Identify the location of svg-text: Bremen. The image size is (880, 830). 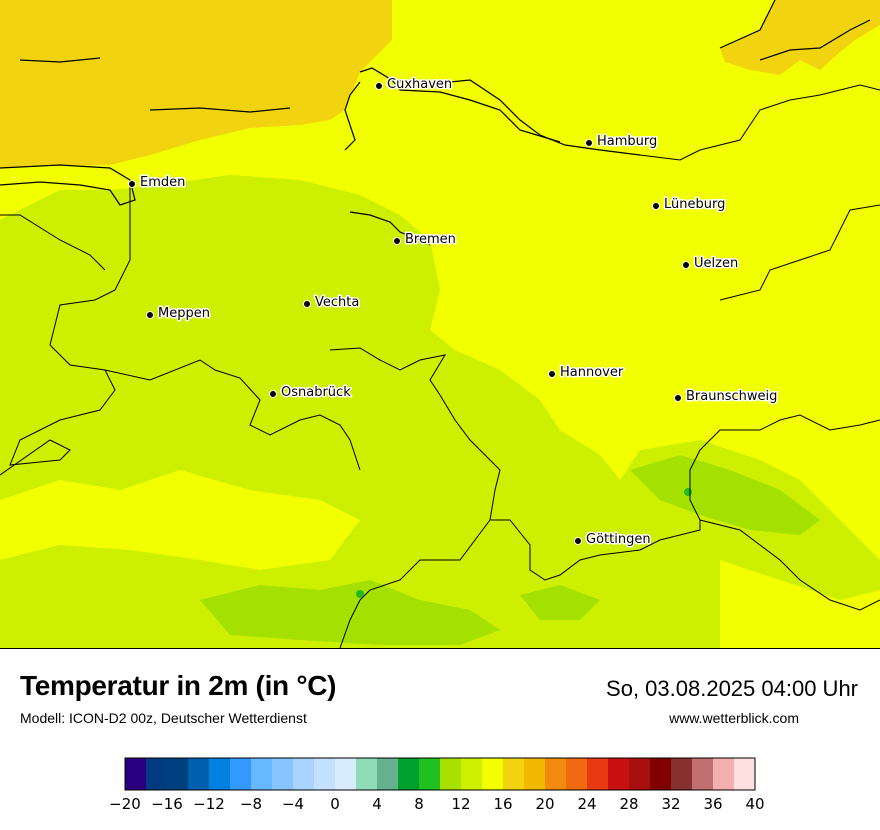
(430, 239).